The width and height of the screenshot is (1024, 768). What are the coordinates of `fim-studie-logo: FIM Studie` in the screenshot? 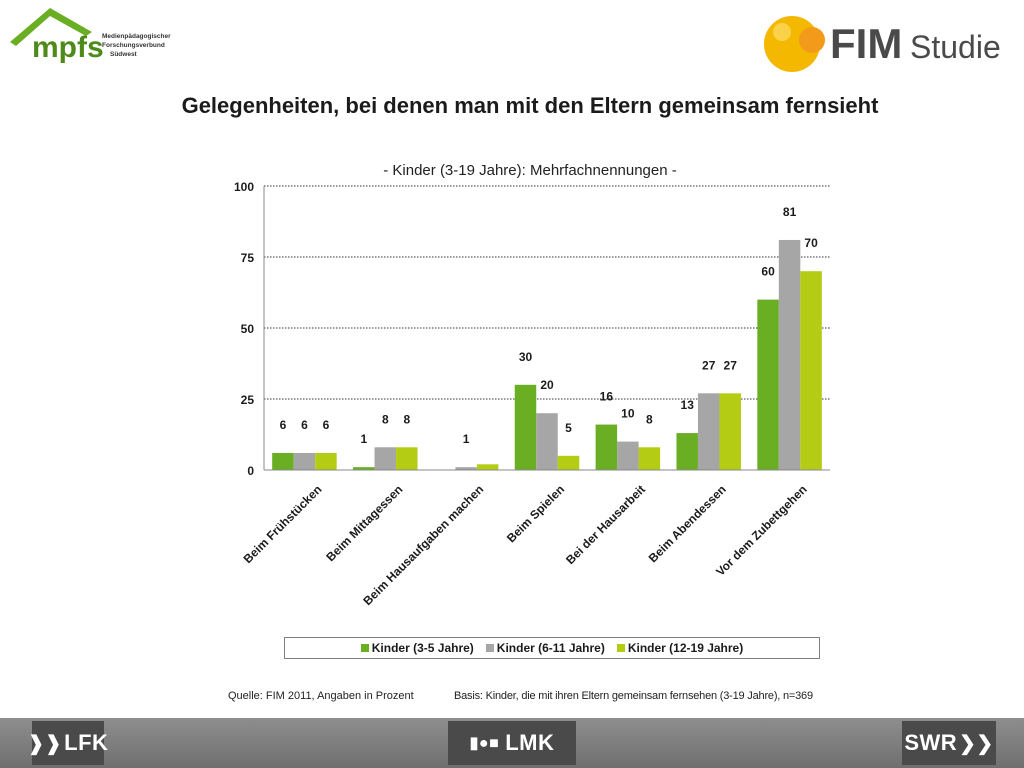 It's located at (882, 44).